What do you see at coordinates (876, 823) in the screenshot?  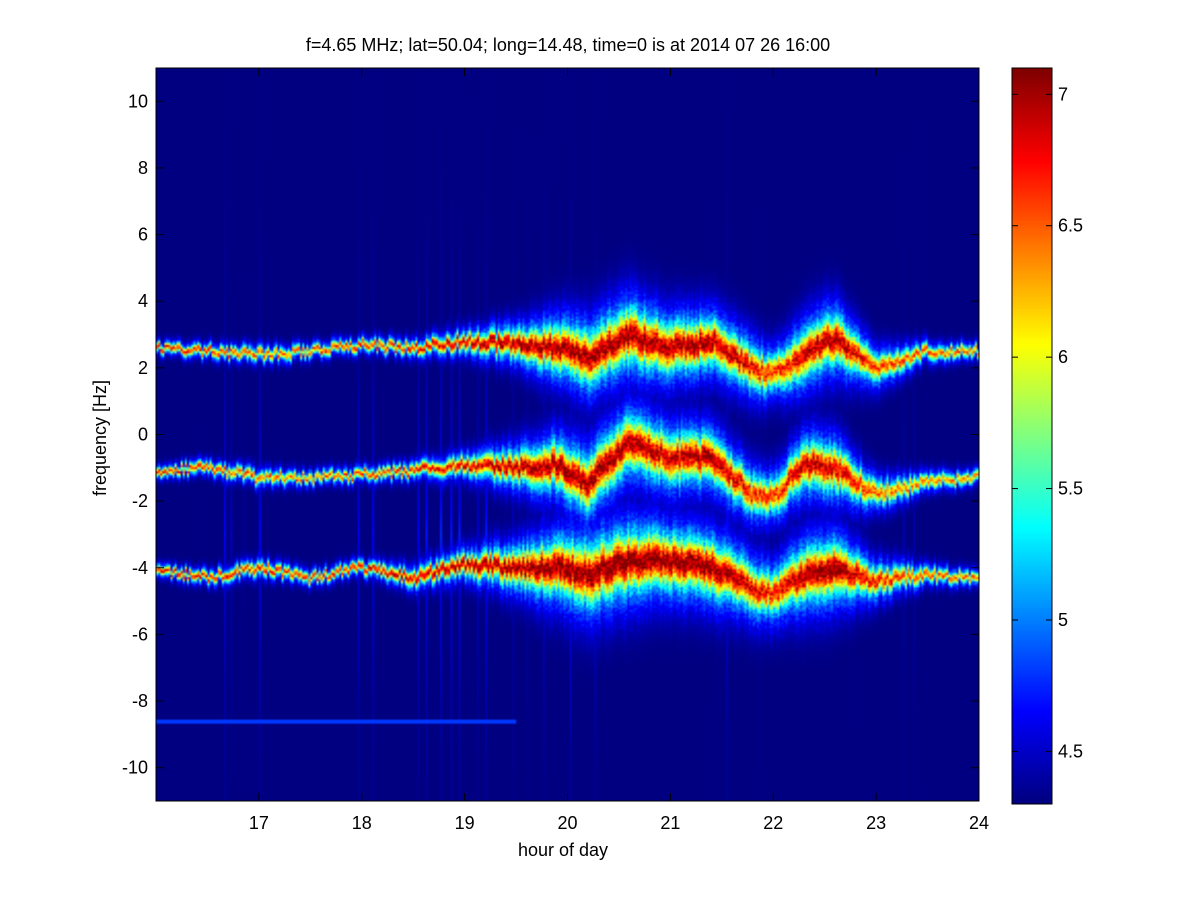 I see `x-tick-label: 23` at bounding box center [876, 823].